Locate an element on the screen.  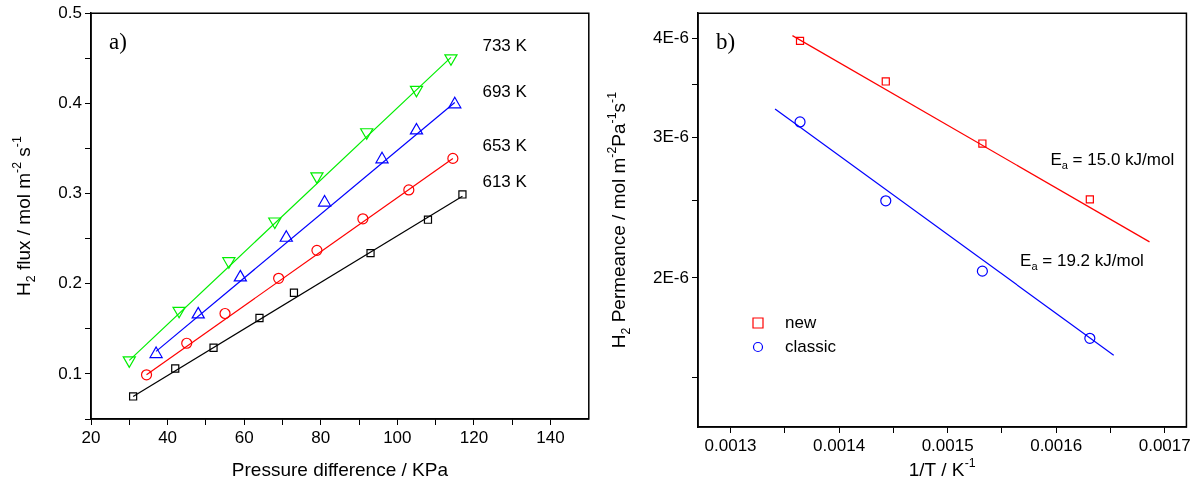
x-tick-label: 0.0017 is located at coordinates (1164, 445).